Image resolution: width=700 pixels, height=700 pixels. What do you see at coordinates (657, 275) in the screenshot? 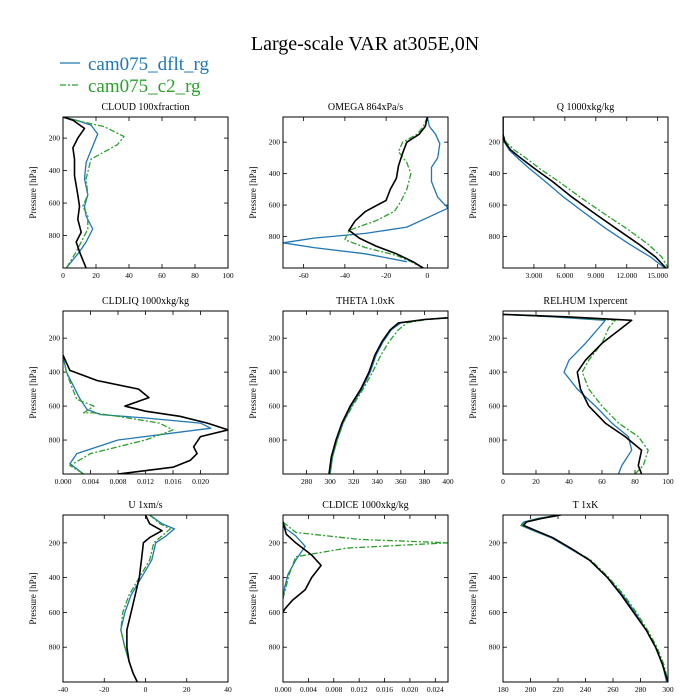
I see `x-tick-label: 15.000` at bounding box center [657, 275].